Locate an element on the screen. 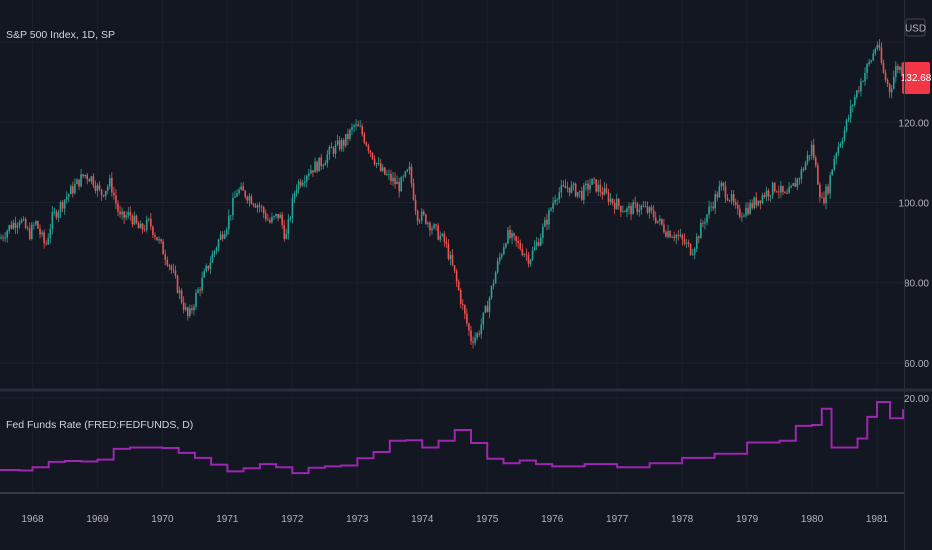 The height and width of the screenshot is (550, 932). currency-button: USD is located at coordinates (915, 27).